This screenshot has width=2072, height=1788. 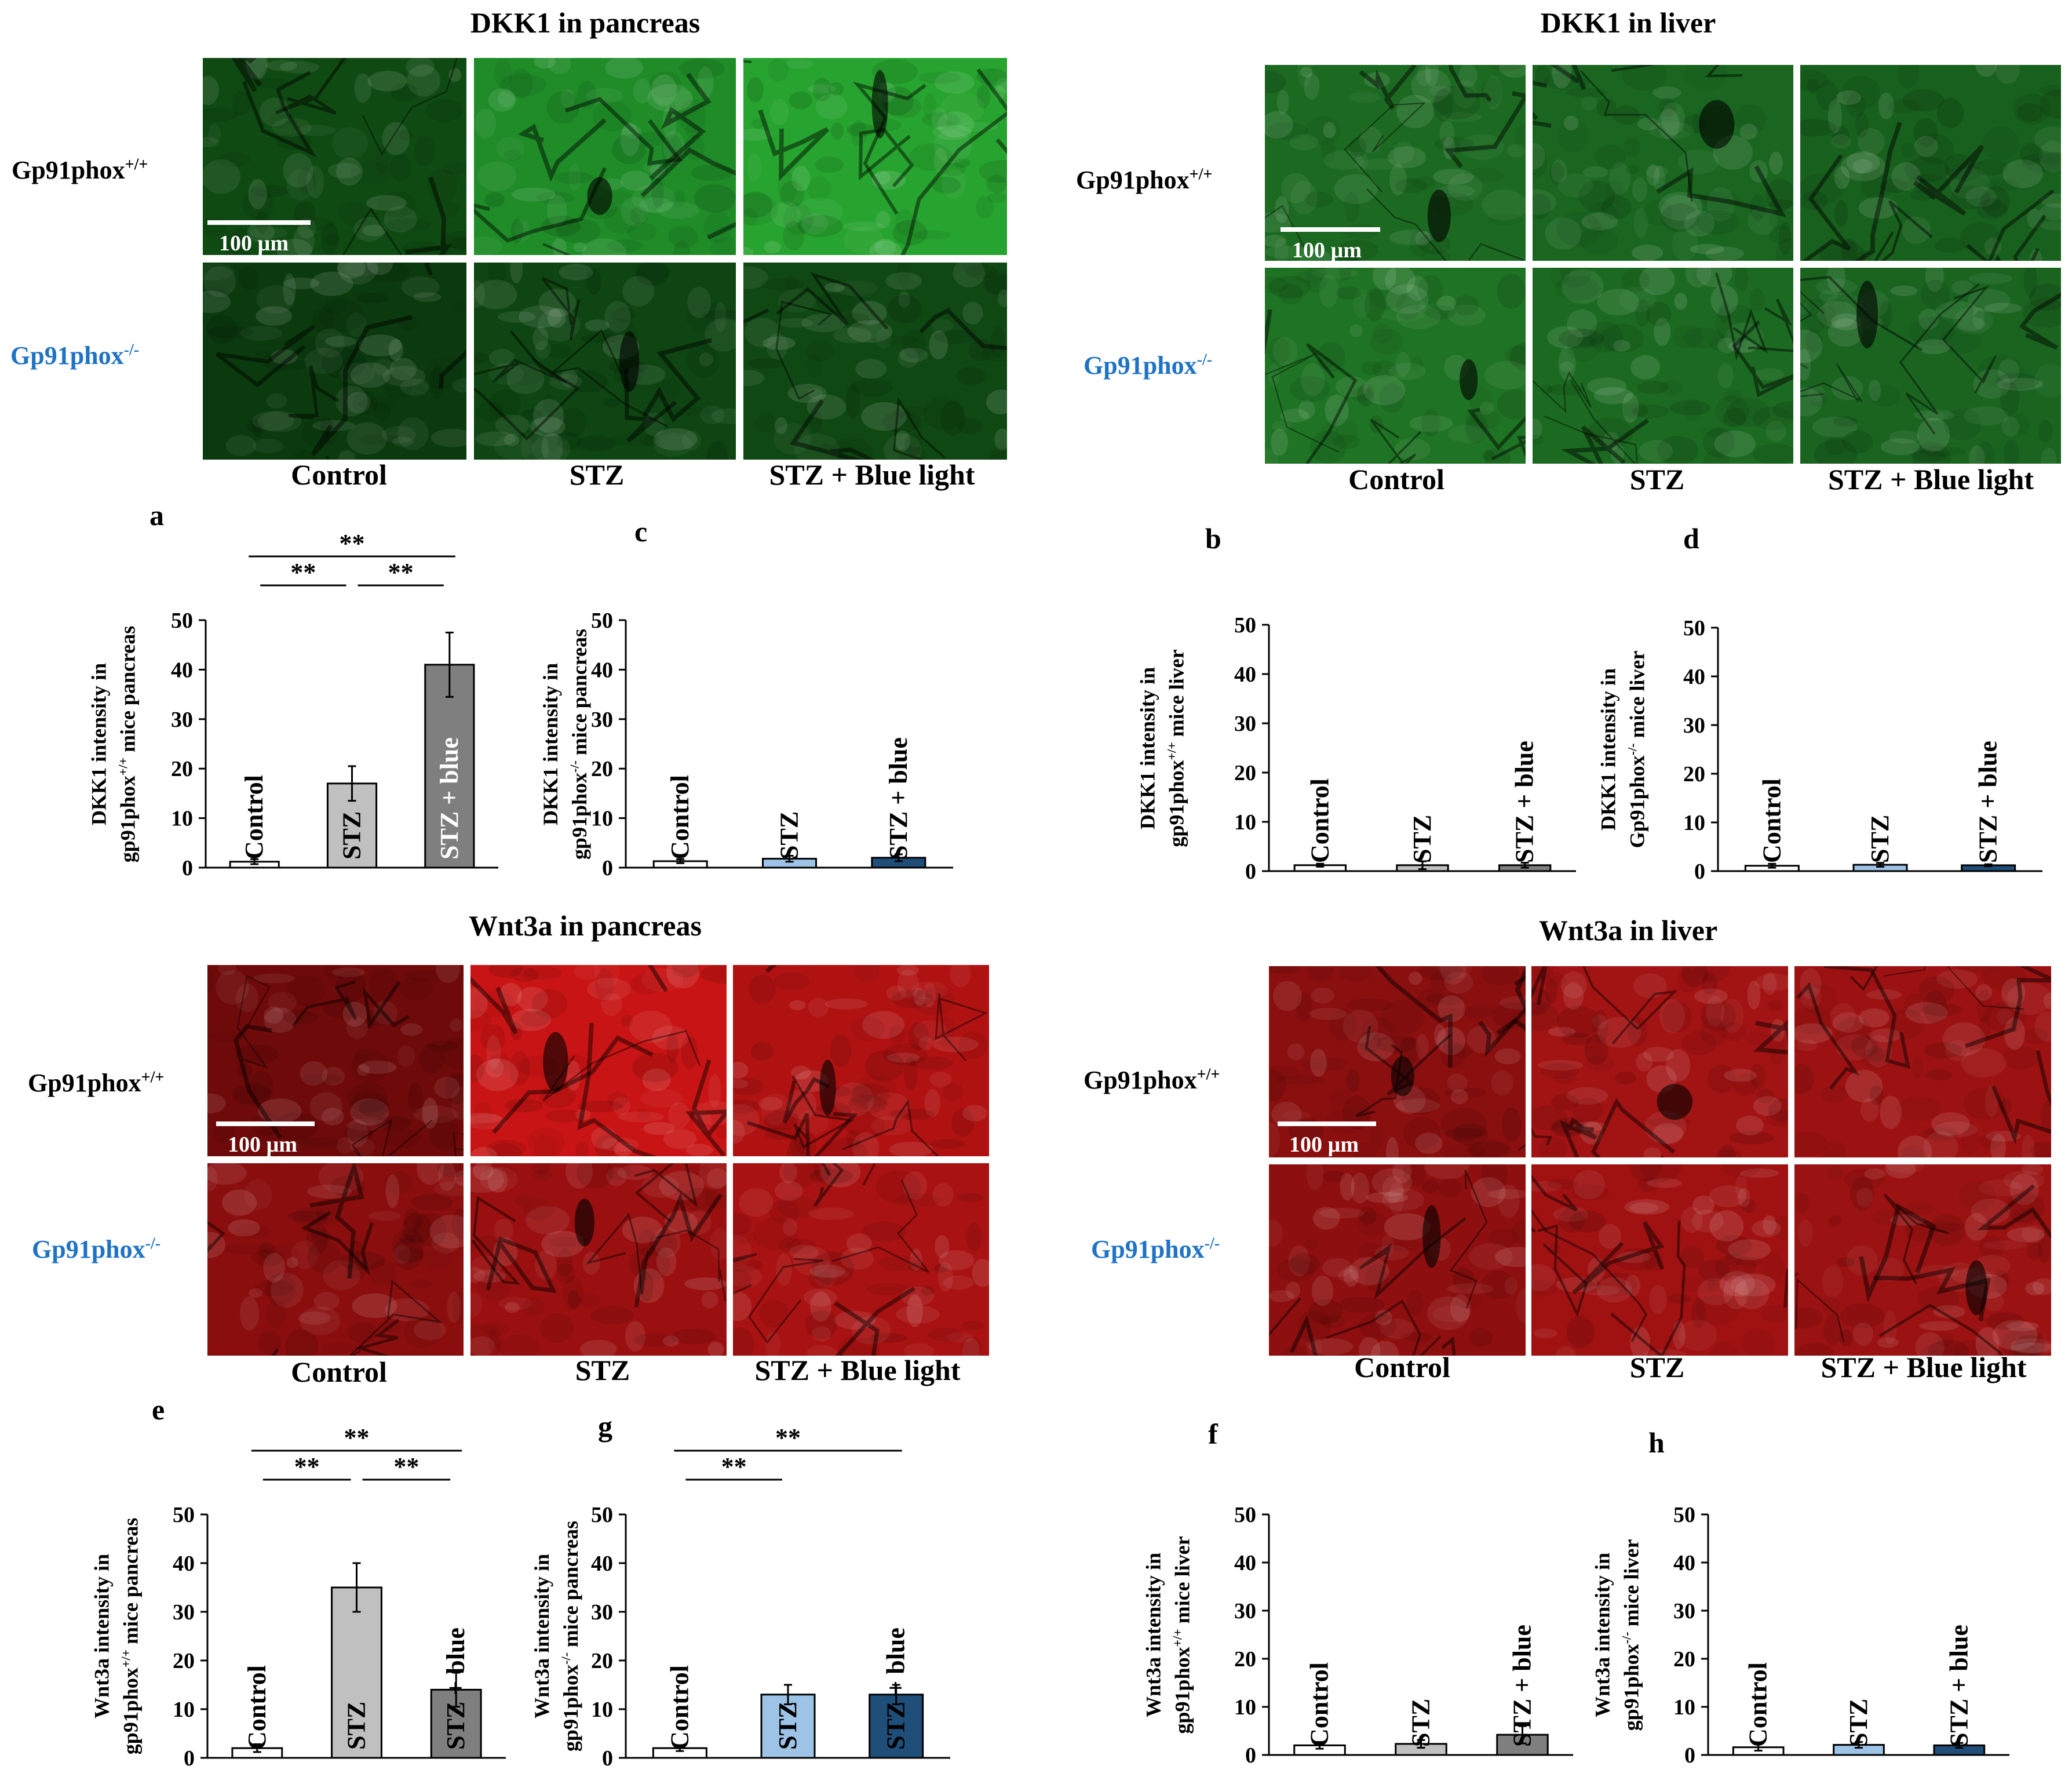 I want to click on wnt3a-pancreas-title: Wnt3a in pancreas, so click(x=585, y=926).